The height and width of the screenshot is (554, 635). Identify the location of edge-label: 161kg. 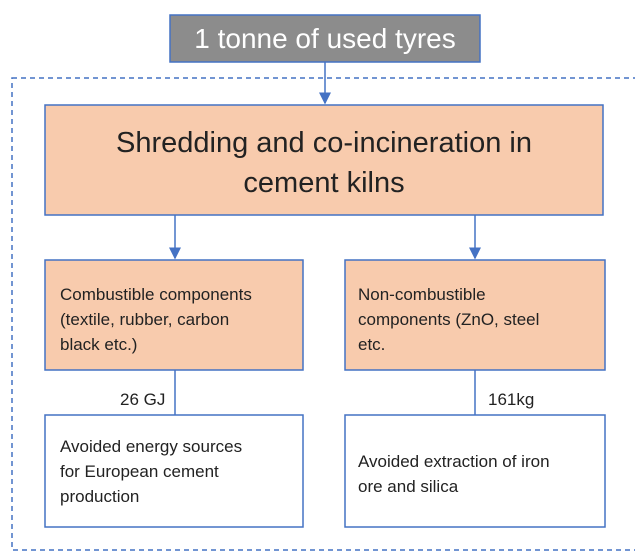
(511, 399).